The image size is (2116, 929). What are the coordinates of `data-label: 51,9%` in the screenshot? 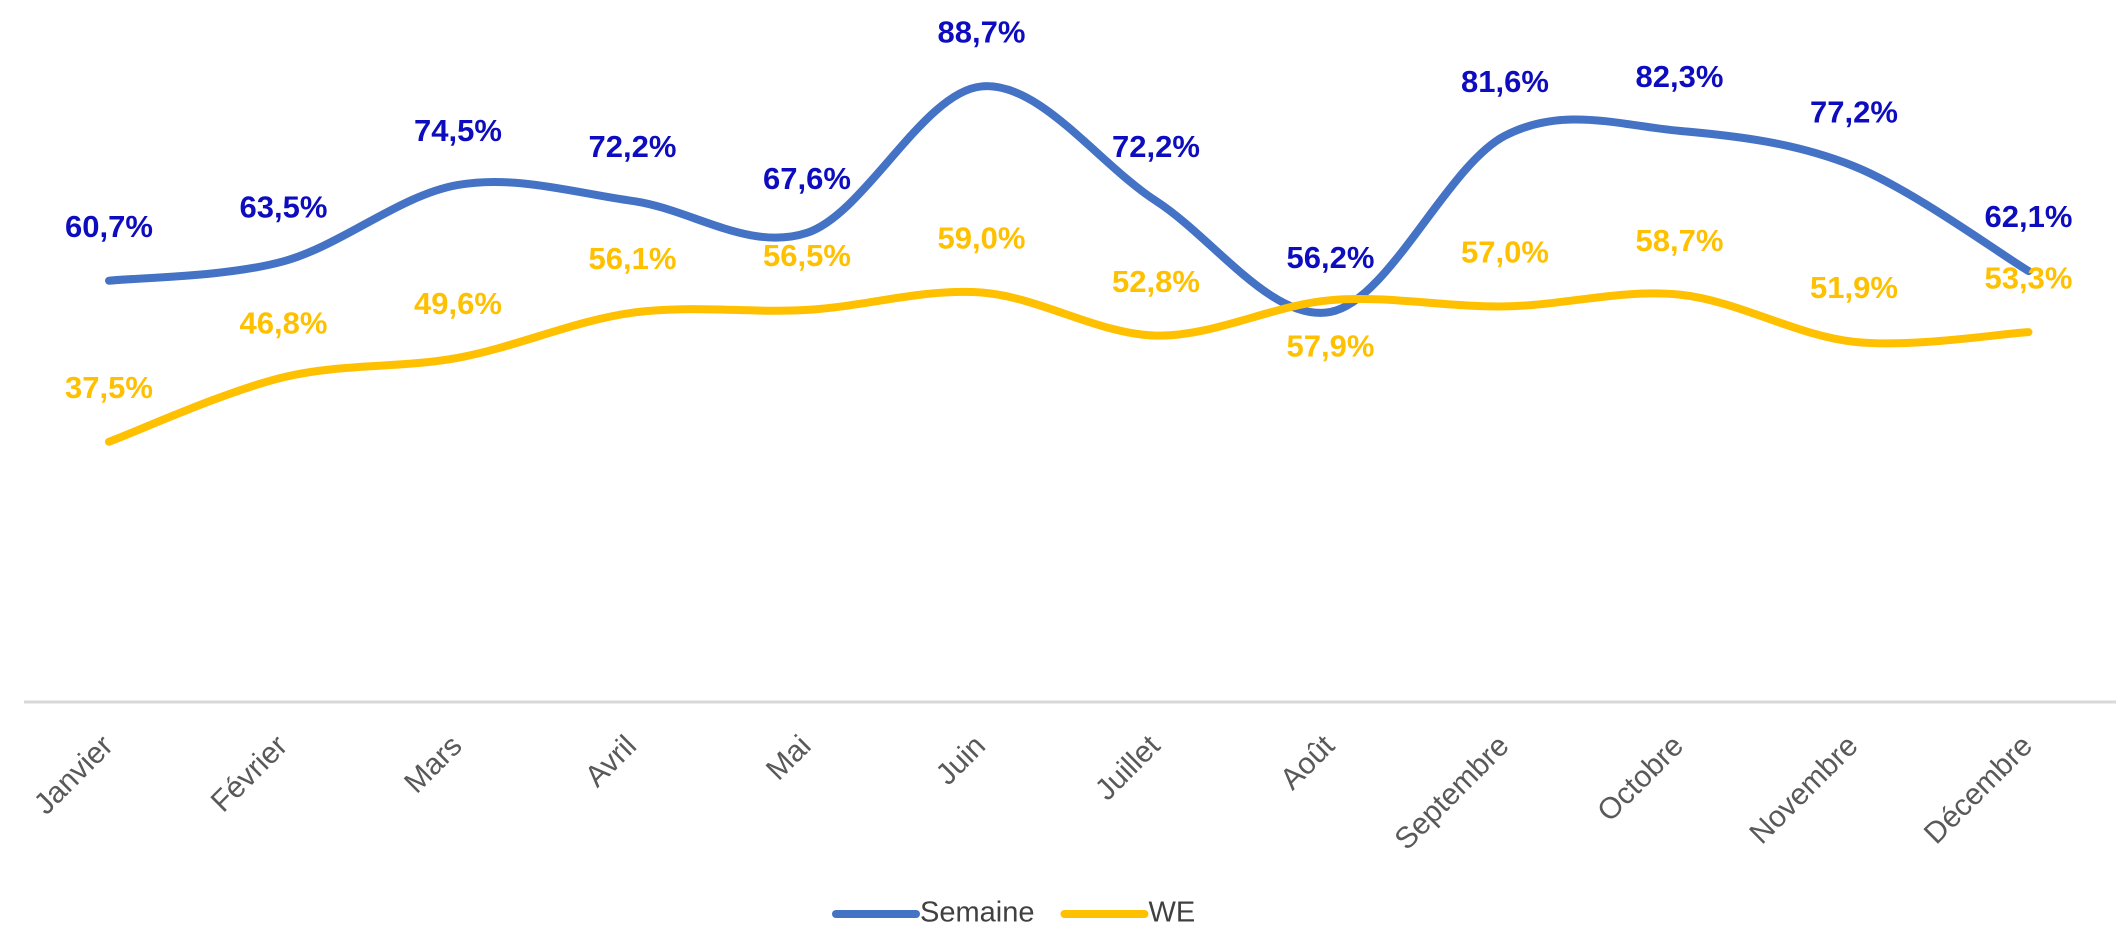 It's located at (1854, 287).